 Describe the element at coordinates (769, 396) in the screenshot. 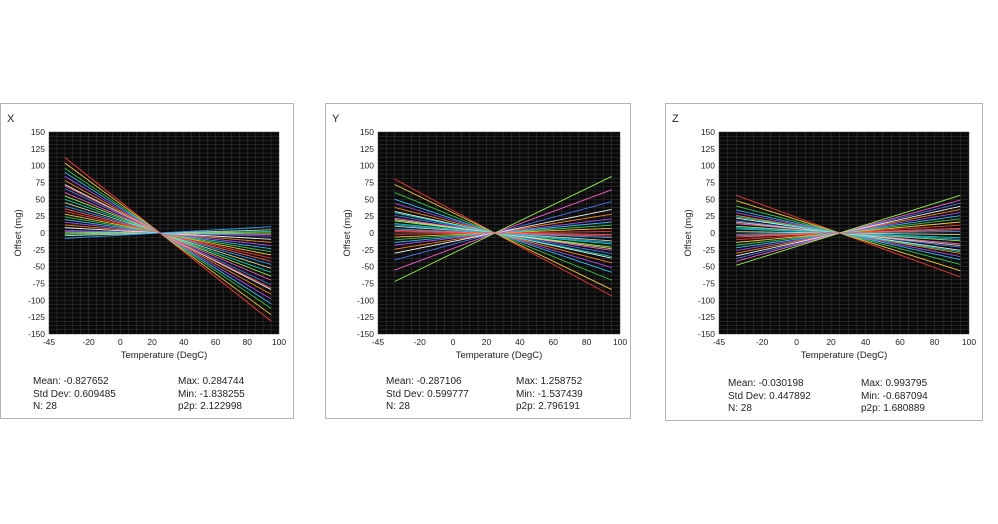

I see `stat-std: Std Dev: 0.447892` at that location.